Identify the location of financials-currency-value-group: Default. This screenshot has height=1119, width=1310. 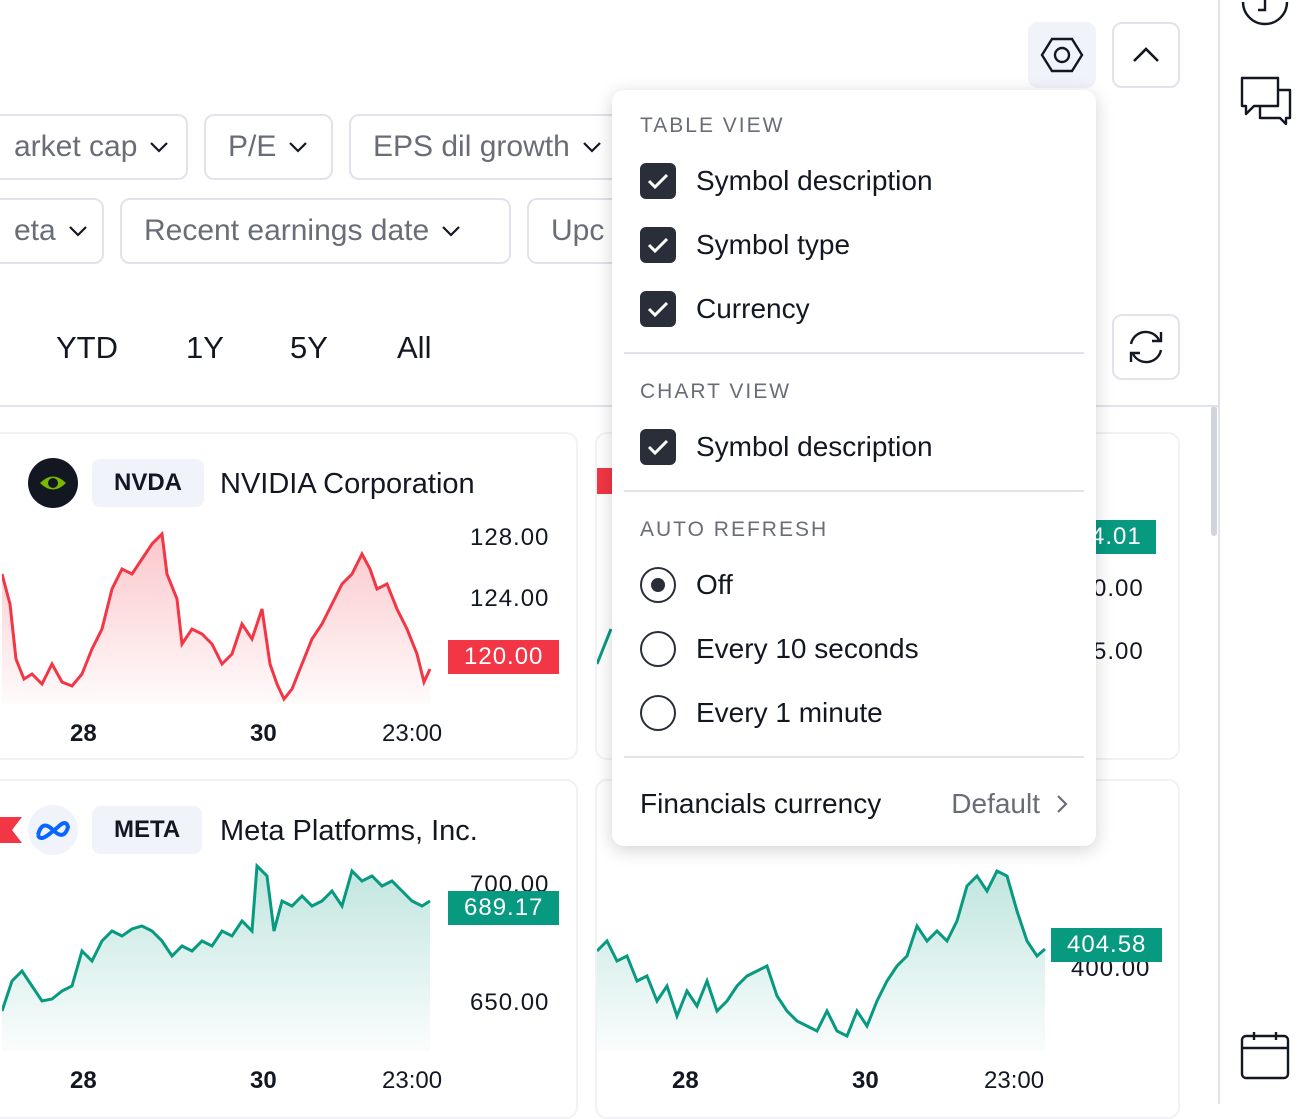
(1009, 804).